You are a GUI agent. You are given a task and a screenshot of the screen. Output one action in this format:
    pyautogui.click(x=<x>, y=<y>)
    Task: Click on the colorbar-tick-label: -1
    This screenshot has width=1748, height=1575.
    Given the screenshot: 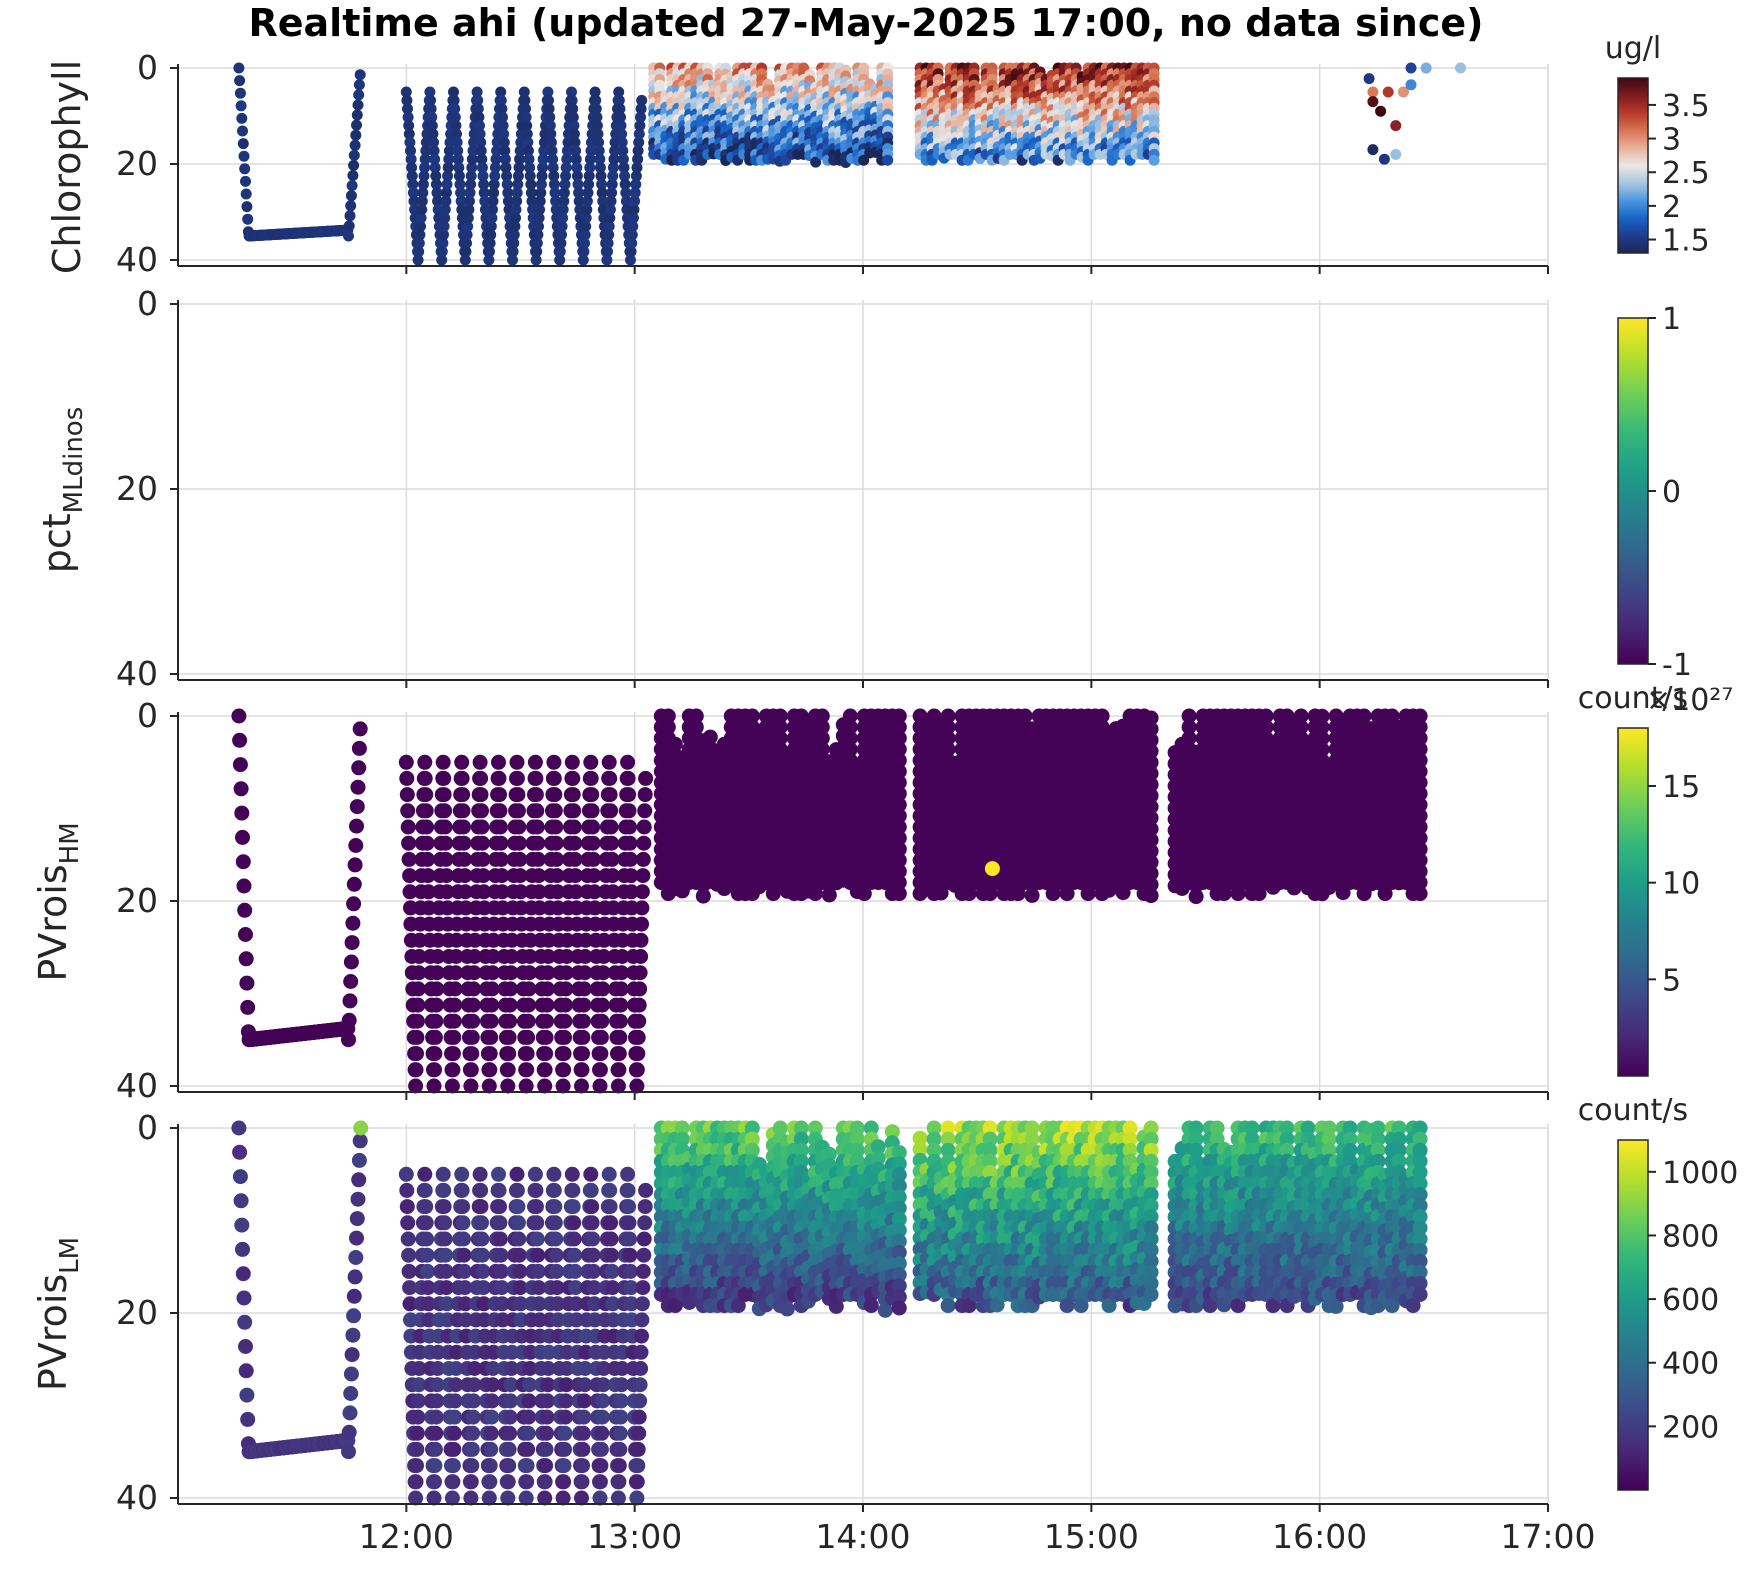 What is the action you would take?
    pyautogui.click(x=1677, y=665)
    